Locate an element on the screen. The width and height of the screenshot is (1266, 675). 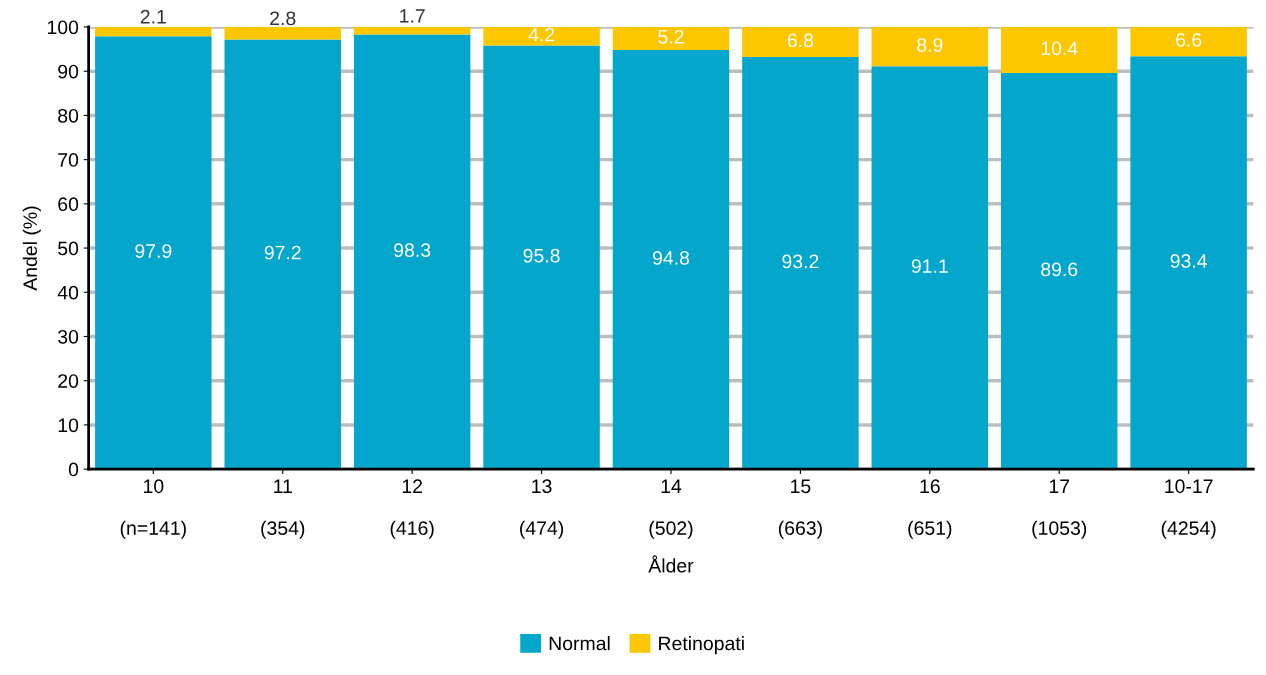
y-tick-label: 40 is located at coordinates (68, 292).